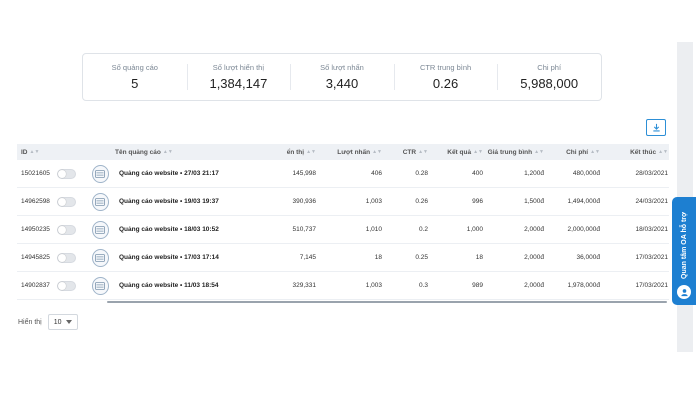 This screenshot has height=400, width=700. I want to click on cell-id: 14945825, so click(63, 257).